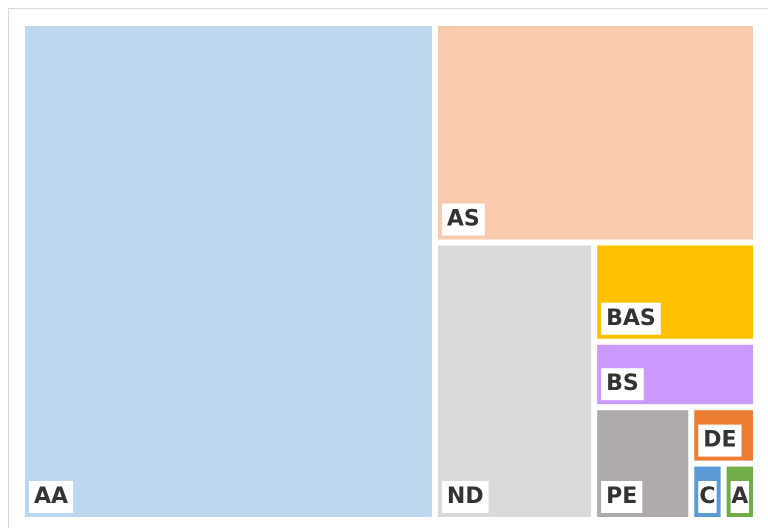 This screenshot has height=528, width=768. I want to click on tile-label: C, so click(707, 496).